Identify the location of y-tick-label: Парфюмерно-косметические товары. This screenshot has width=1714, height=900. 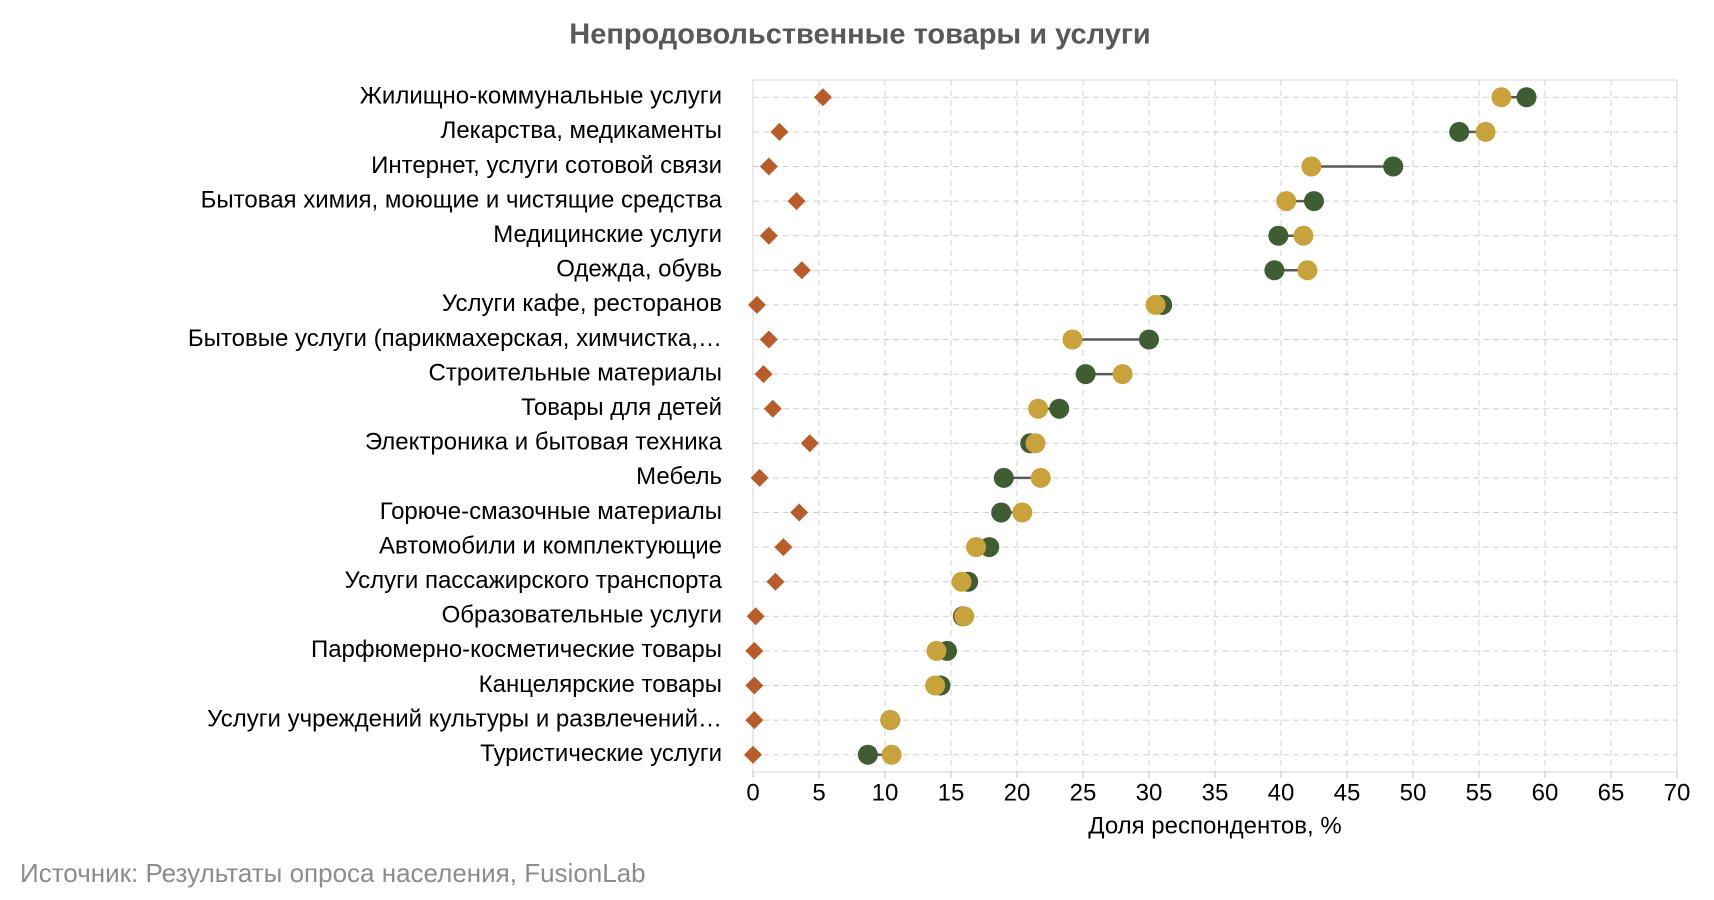
(516, 649).